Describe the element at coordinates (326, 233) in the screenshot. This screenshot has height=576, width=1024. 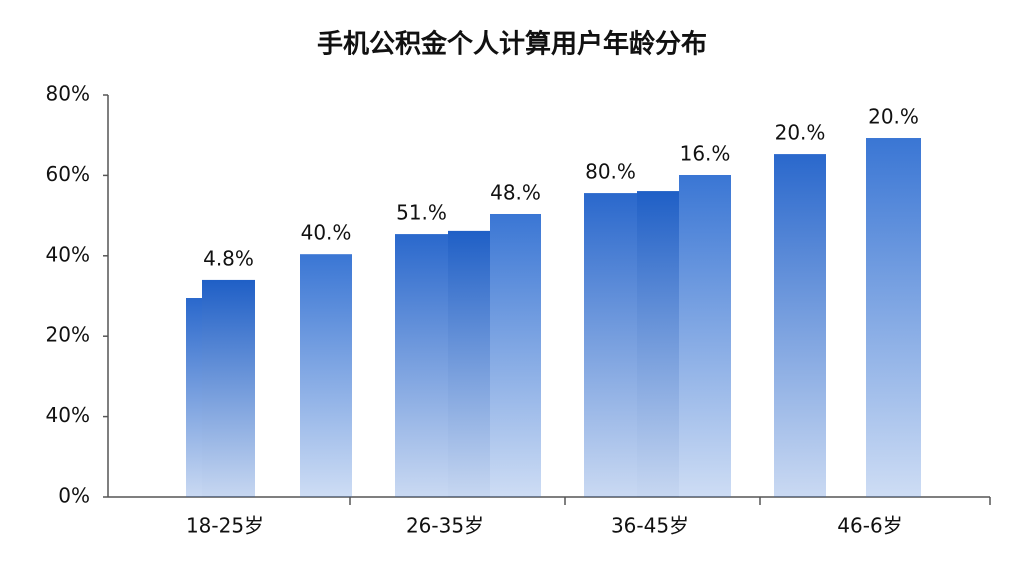
I see `bar-annotation: 40.%` at that location.